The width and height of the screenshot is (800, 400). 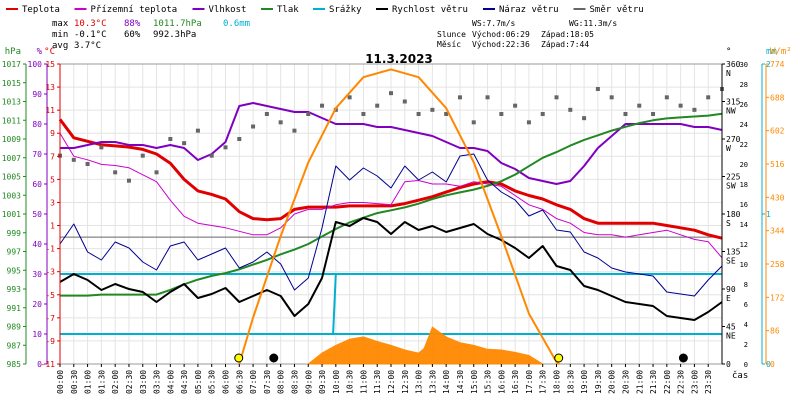 I want to click on axis-title-deg: °, so click(x=728, y=52).